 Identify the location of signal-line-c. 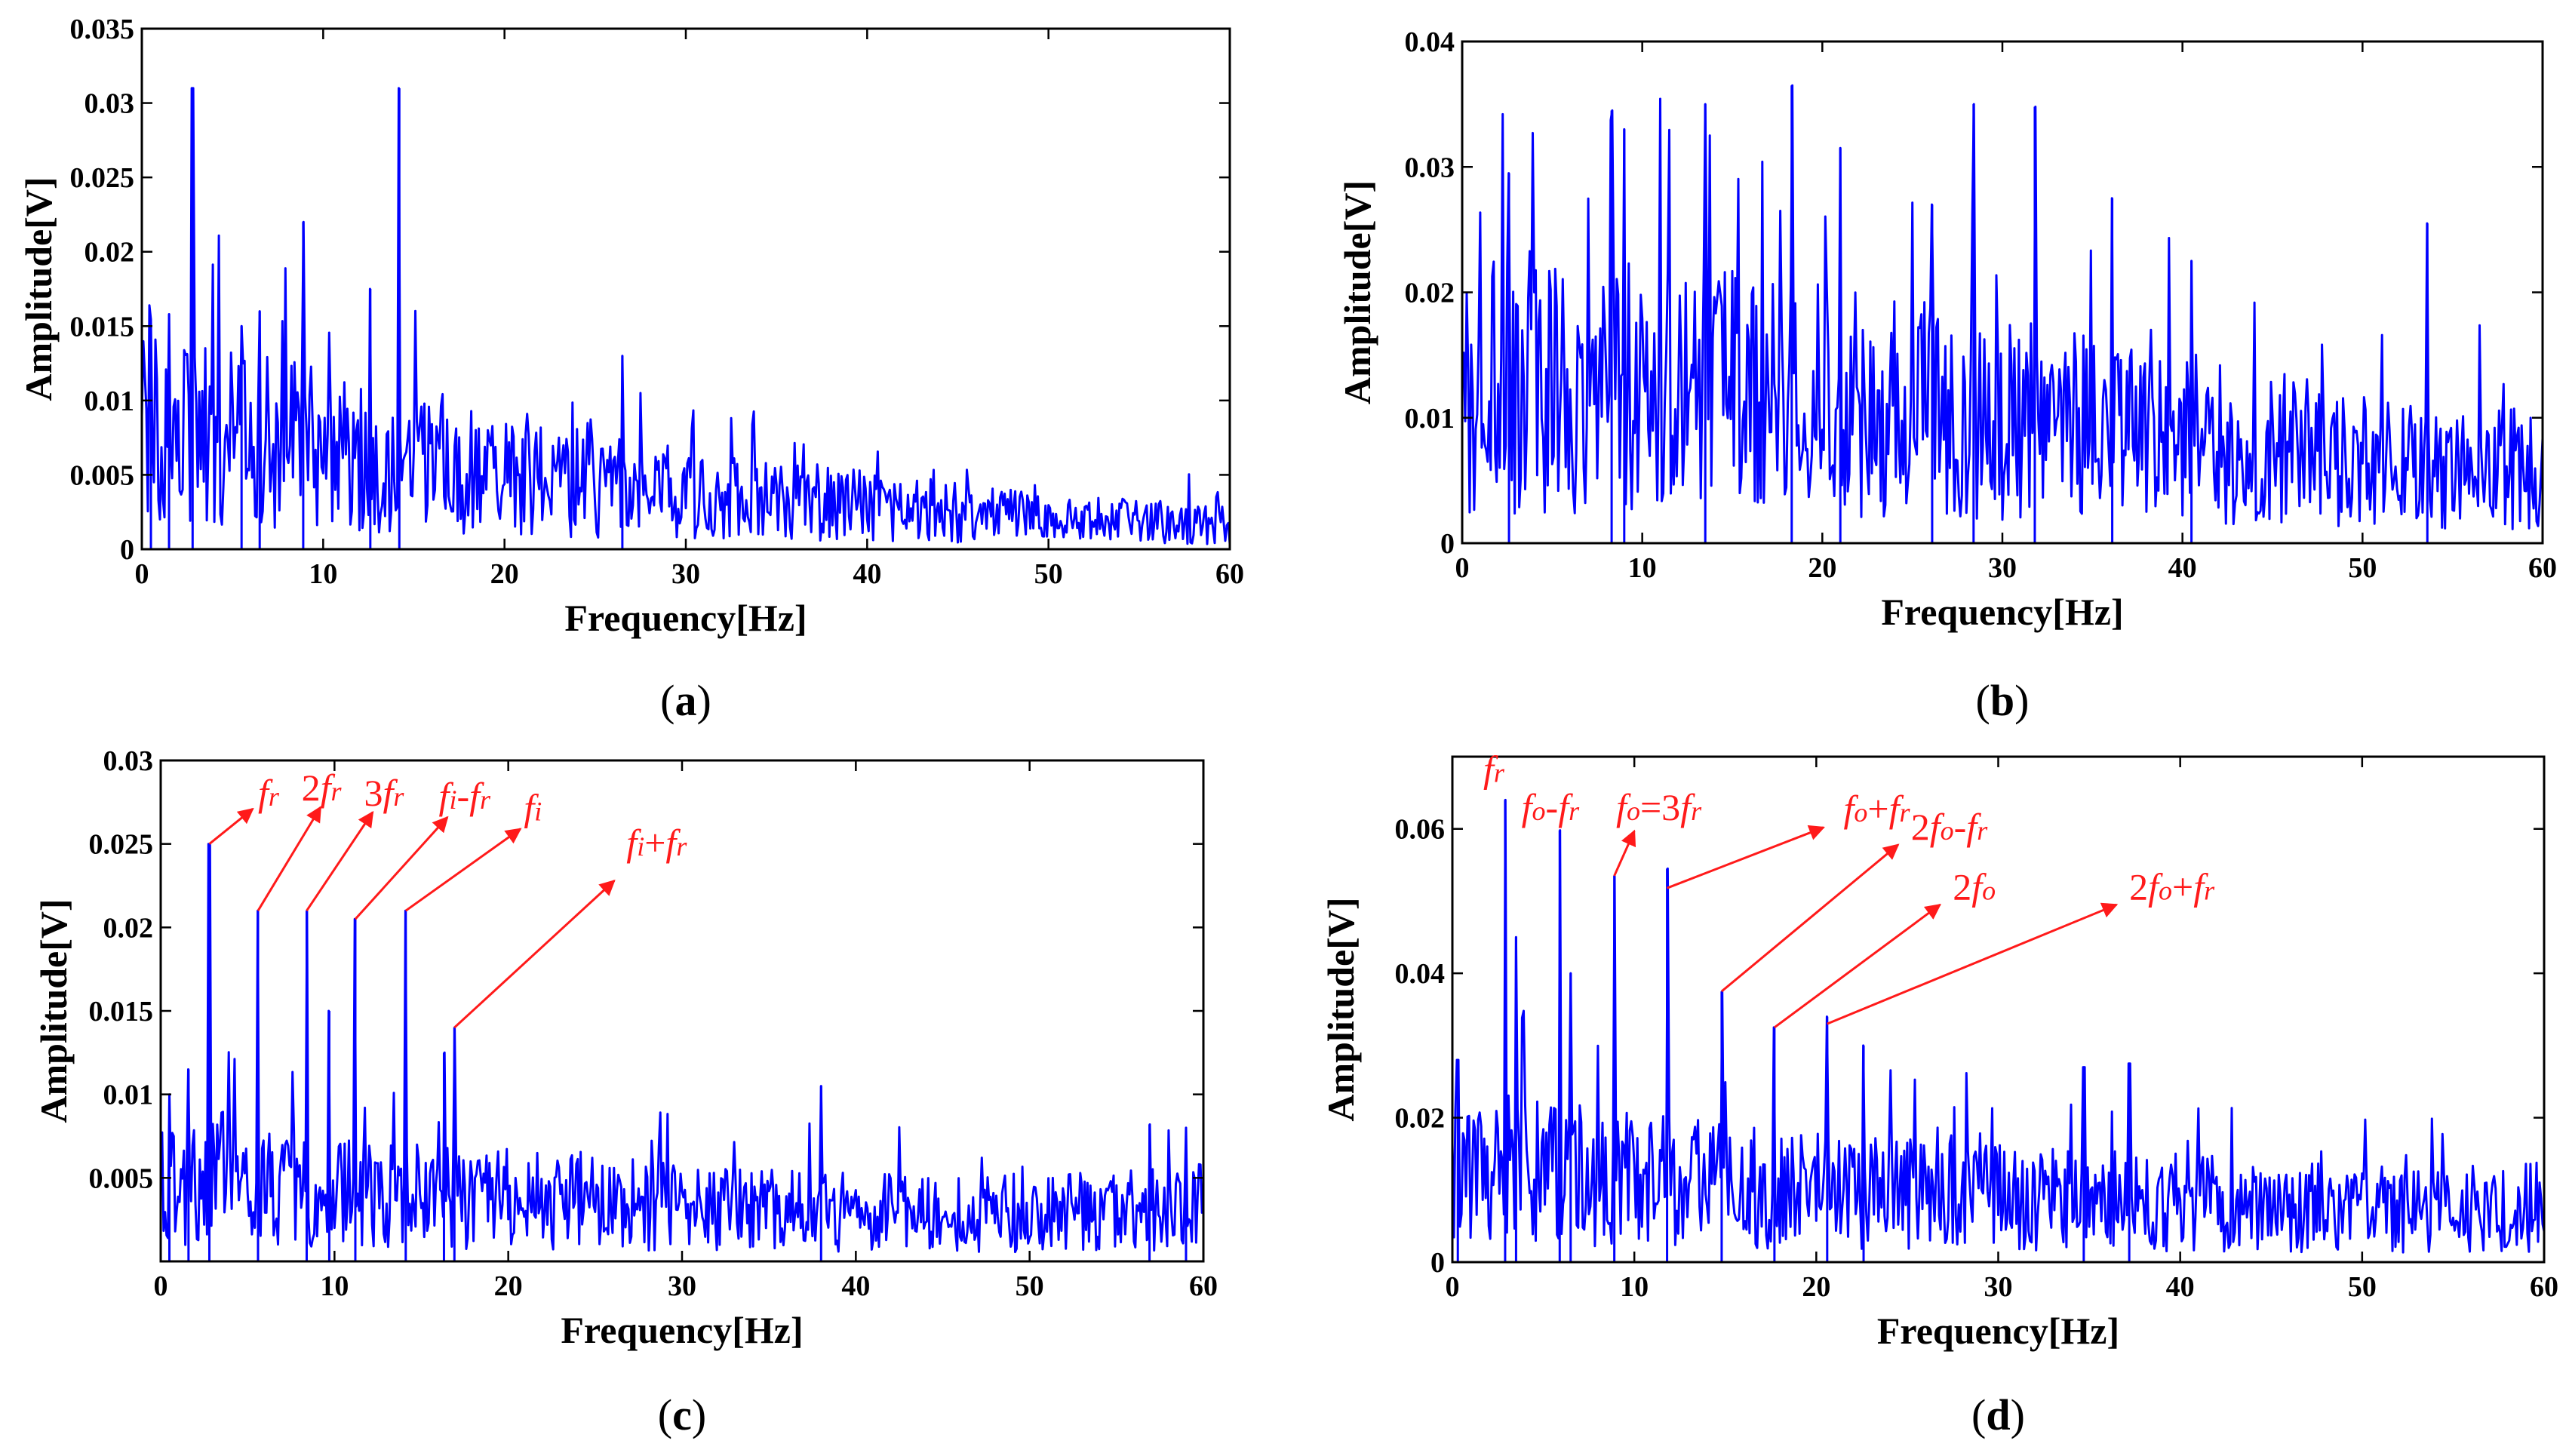
(682, 1048).